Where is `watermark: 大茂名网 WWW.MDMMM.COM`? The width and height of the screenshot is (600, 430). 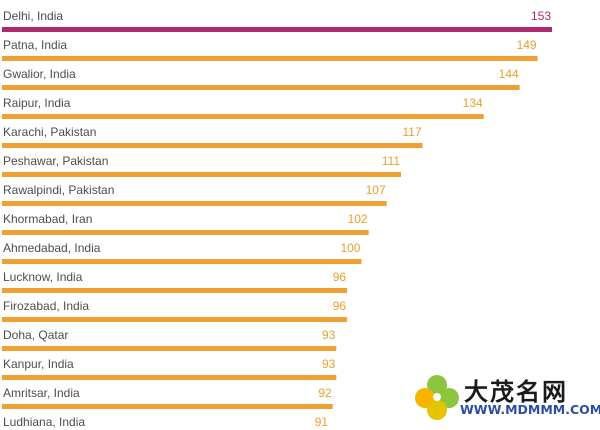 watermark: 大茂名网 WWW.MDMMM.COM is located at coordinates (506, 398).